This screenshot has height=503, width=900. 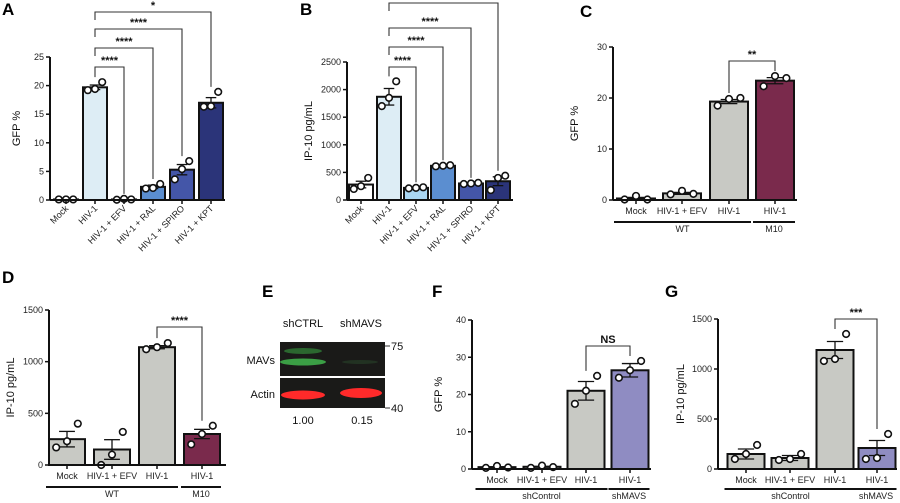 What do you see at coordinates (8, 277) in the screenshot?
I see `panel-label: D` at bounding box center [8, 277].